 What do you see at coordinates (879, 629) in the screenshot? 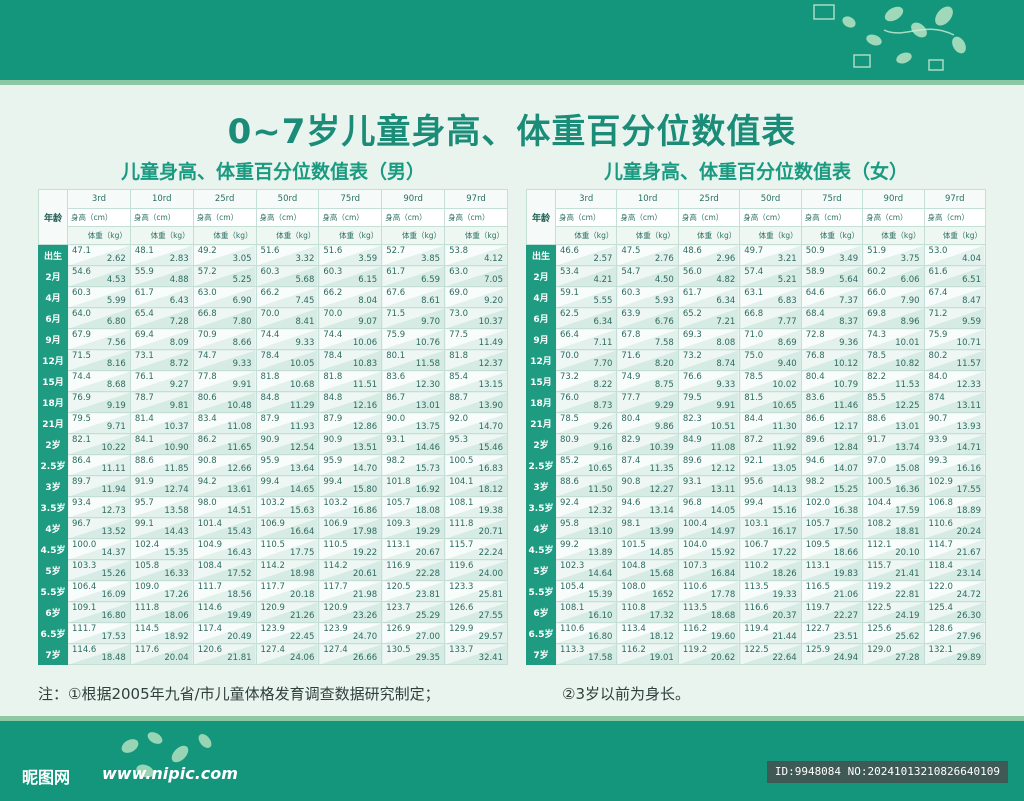
I see `height-value: 125.6` at bounding box center [879, 629].